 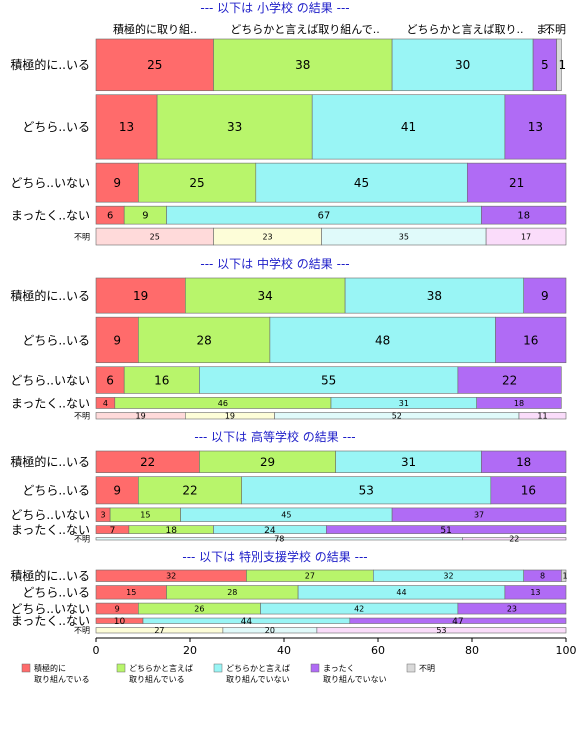 What do you see at coordinates (404, 403) in the screenshot?
I see `data-label: 31` at bounding box center [404, 403].